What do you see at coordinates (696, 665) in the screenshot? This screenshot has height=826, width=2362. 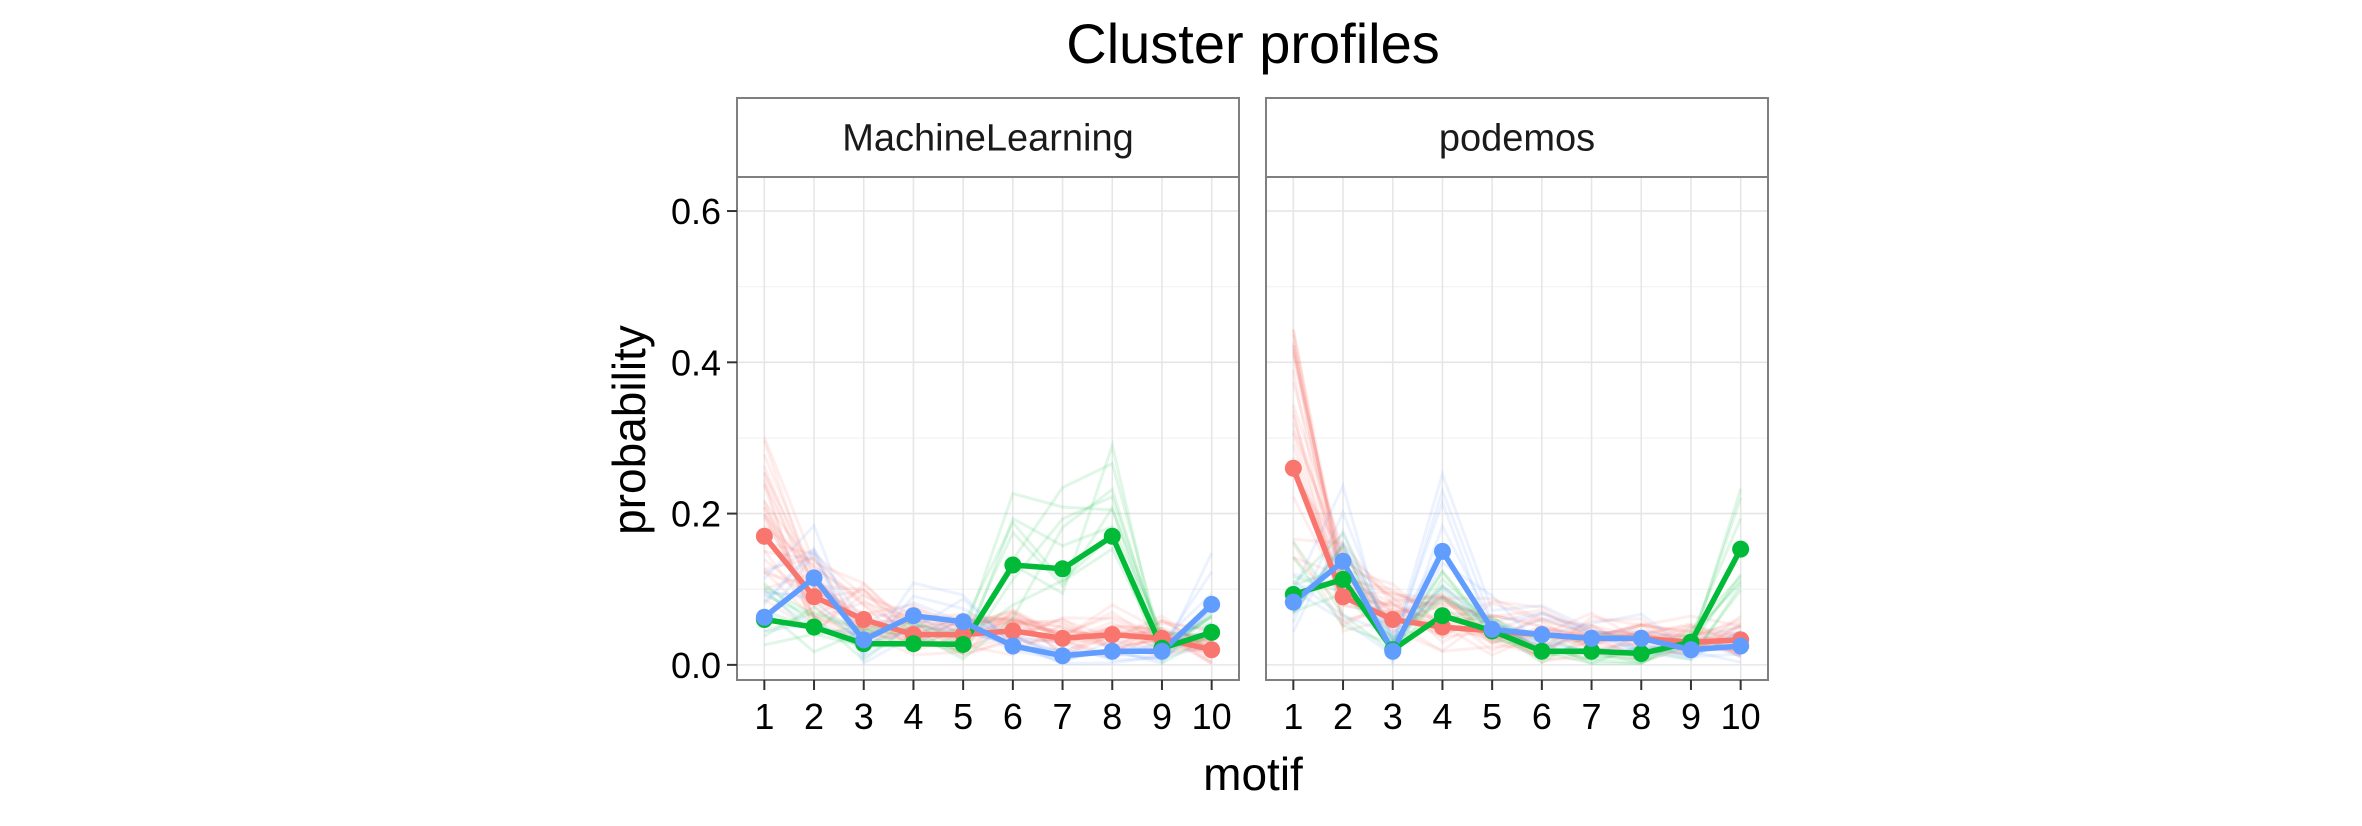 I see `y-tick-label: 0.0` at bounding box center [696, 665].